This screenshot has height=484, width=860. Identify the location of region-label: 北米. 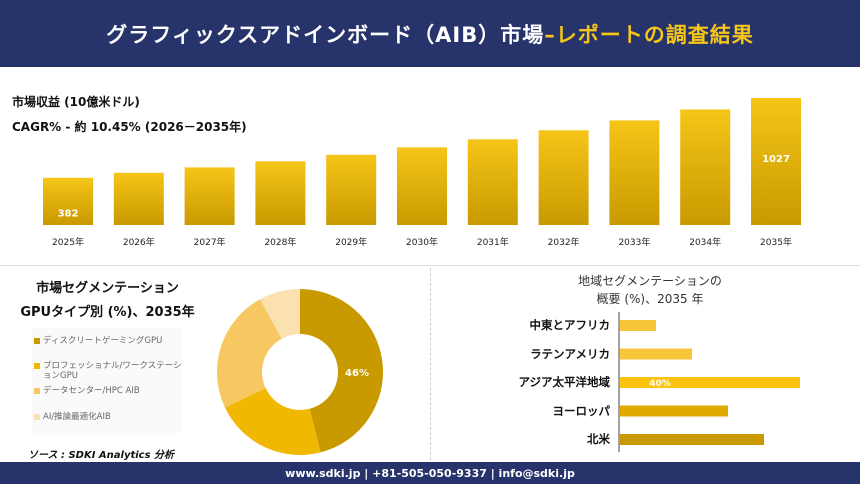
(598, 439).